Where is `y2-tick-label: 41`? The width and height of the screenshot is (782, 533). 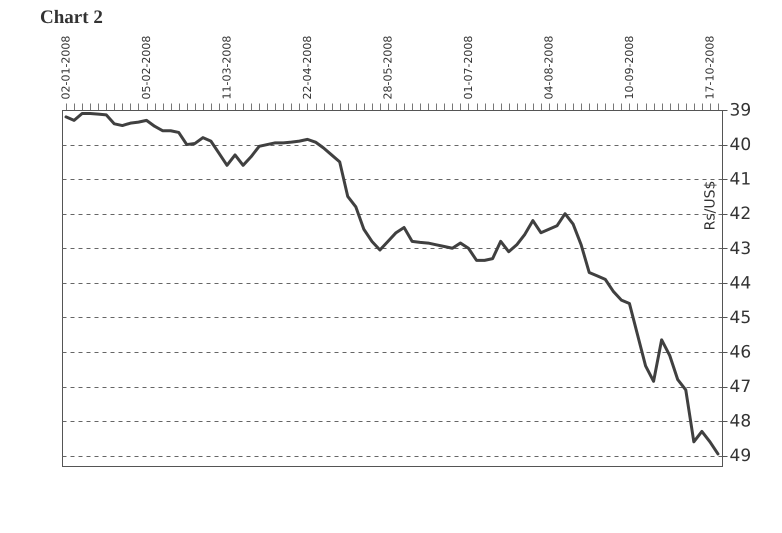
y2-tick-label: 41 is located at coordinates (741, 180).